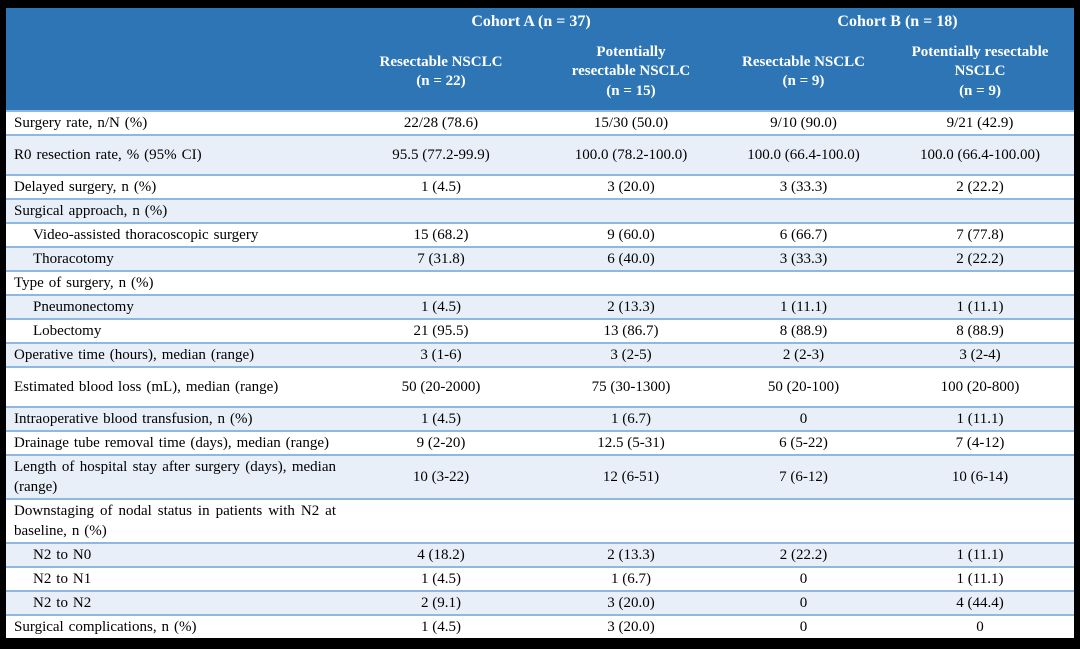  Describe the element at coordinates (803, 122) in the screenshot. I see `cell-value: 9/10 (90.0)` at that location.